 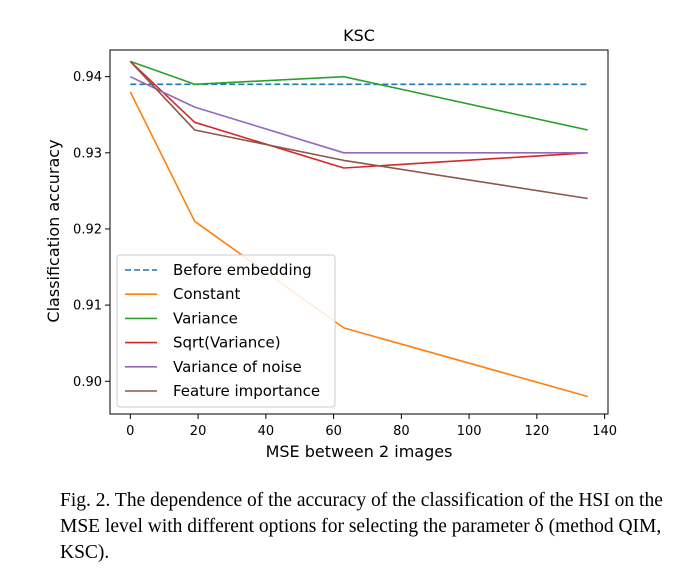 I want to click on y-axis-label: Classification accuracy, so click(x=53, y=230).